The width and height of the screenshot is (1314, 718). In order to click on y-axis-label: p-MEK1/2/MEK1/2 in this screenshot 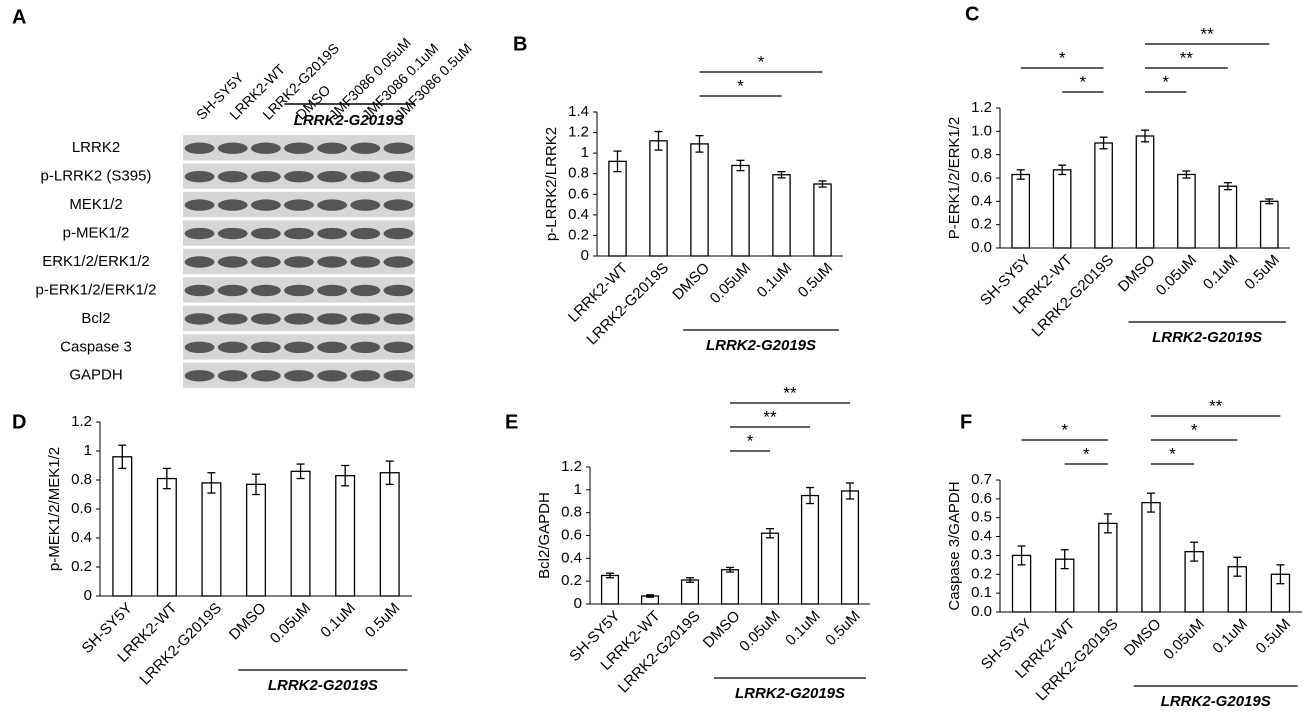, I will do `click(54, 509)`.